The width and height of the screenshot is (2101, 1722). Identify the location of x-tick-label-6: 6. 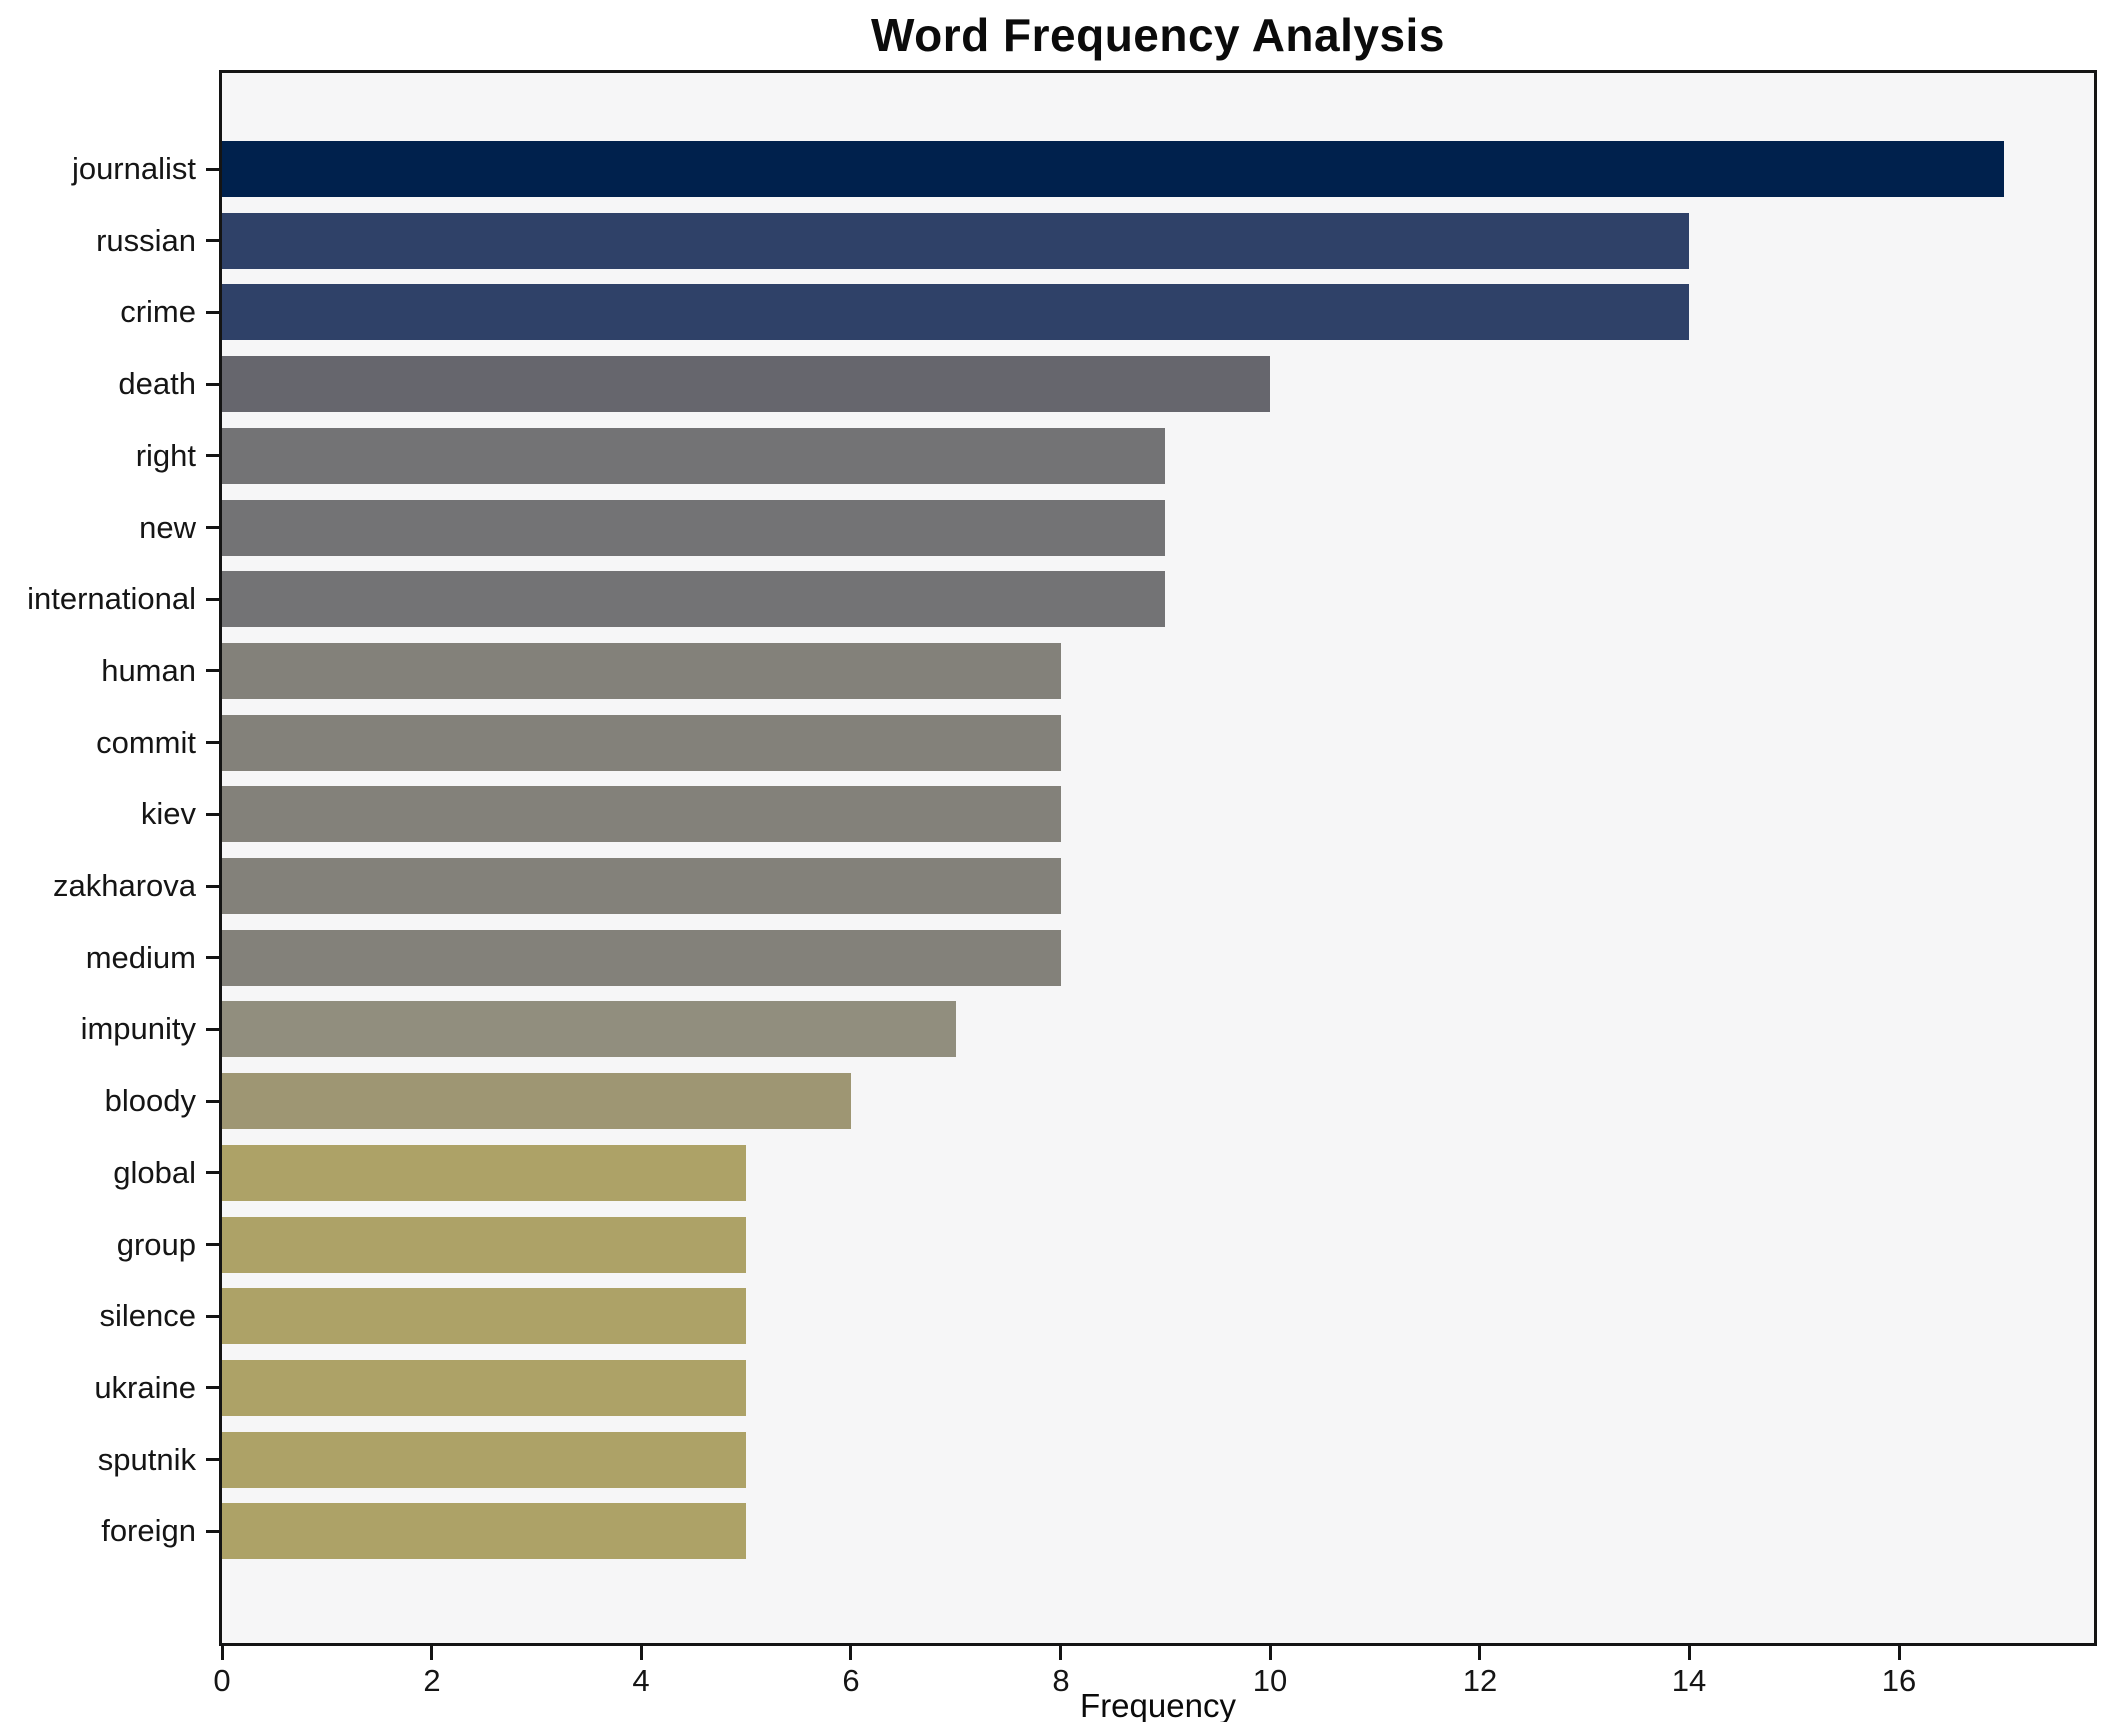
(851, 1680).